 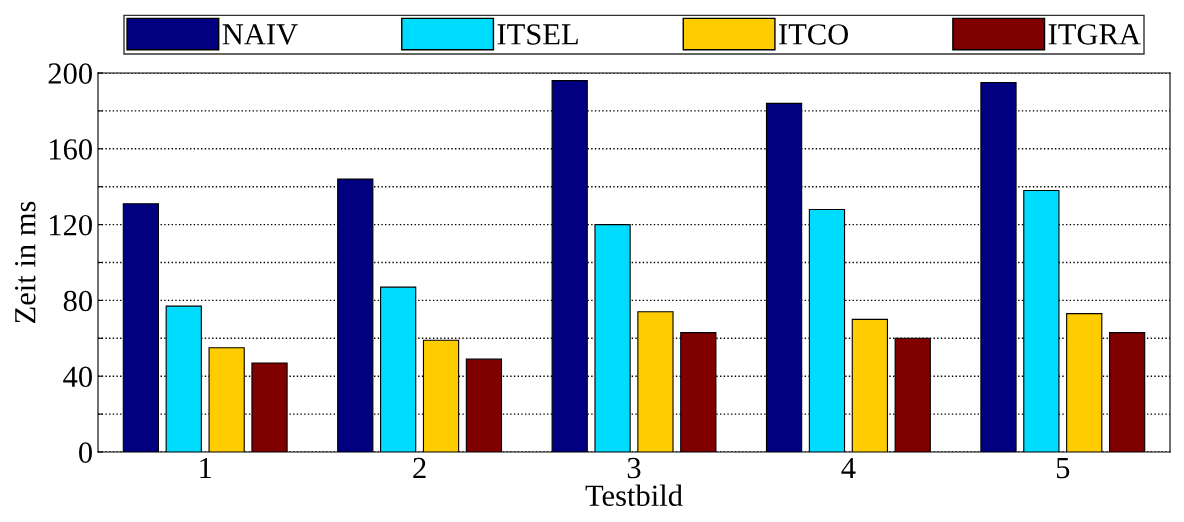 I want to click on y-tick-label: 0, so click(x=85, y=452).